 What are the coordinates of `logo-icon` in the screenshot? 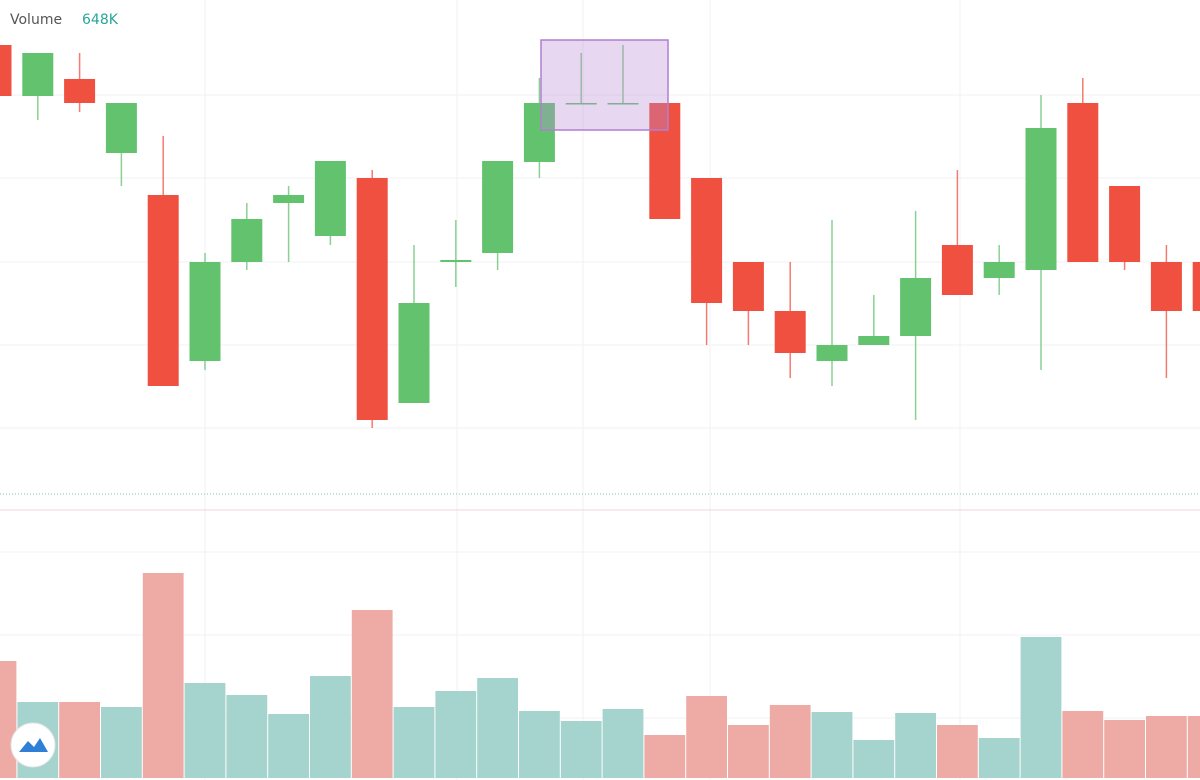 It's located at (33, 745).